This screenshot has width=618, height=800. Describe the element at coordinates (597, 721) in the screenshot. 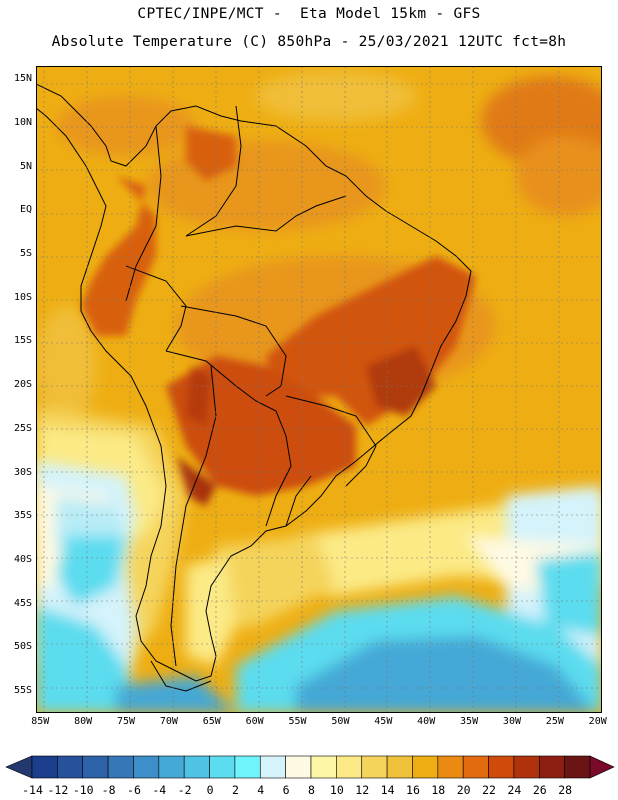

I see `longitude-label: 20W` at that location.